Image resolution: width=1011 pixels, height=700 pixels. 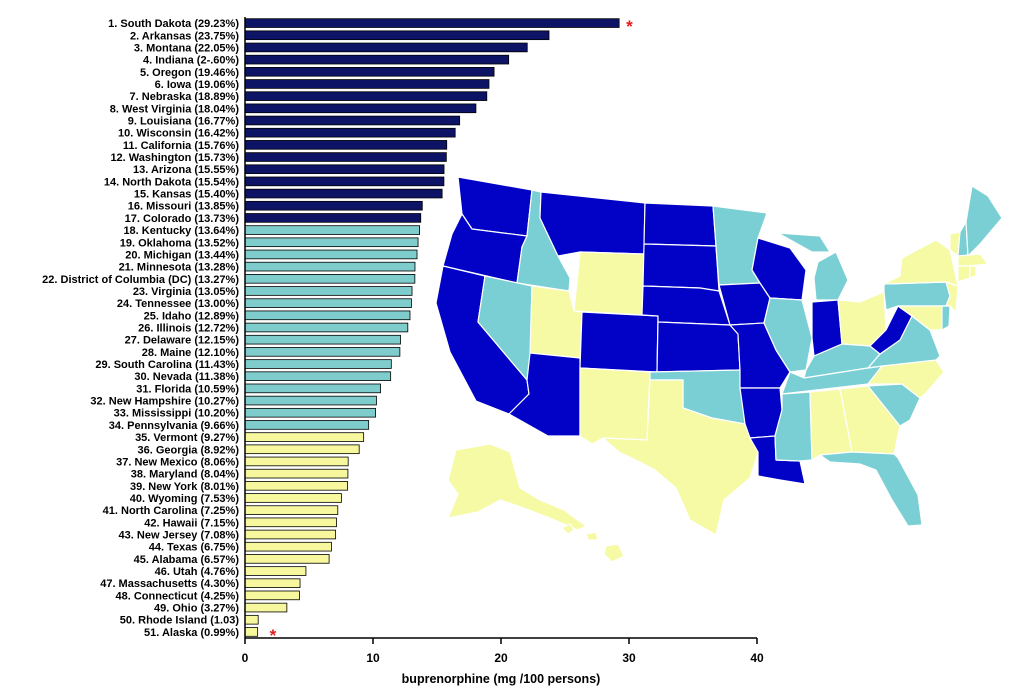 I want to click on category-label-48: 48. Connecticut (4.25%), so click(x=178, y=596).